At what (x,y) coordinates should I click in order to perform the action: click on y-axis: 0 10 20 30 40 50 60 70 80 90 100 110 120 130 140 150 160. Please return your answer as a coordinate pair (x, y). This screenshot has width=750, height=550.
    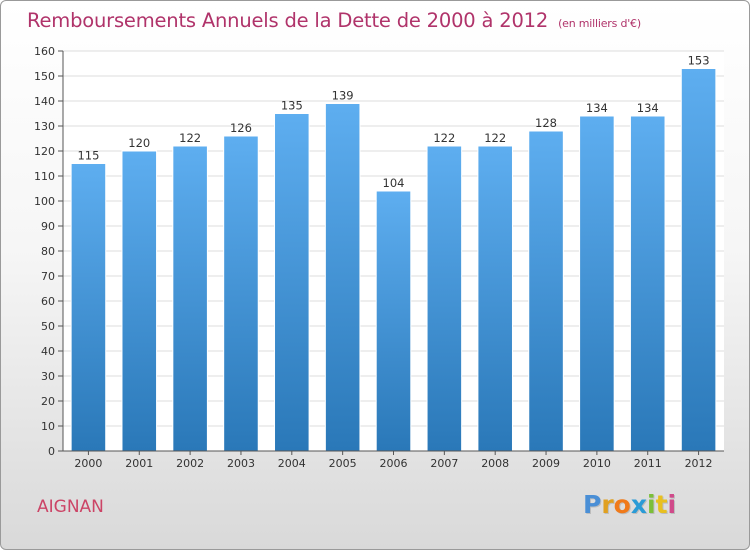
    Looking at the image, I should click on (49, 251).